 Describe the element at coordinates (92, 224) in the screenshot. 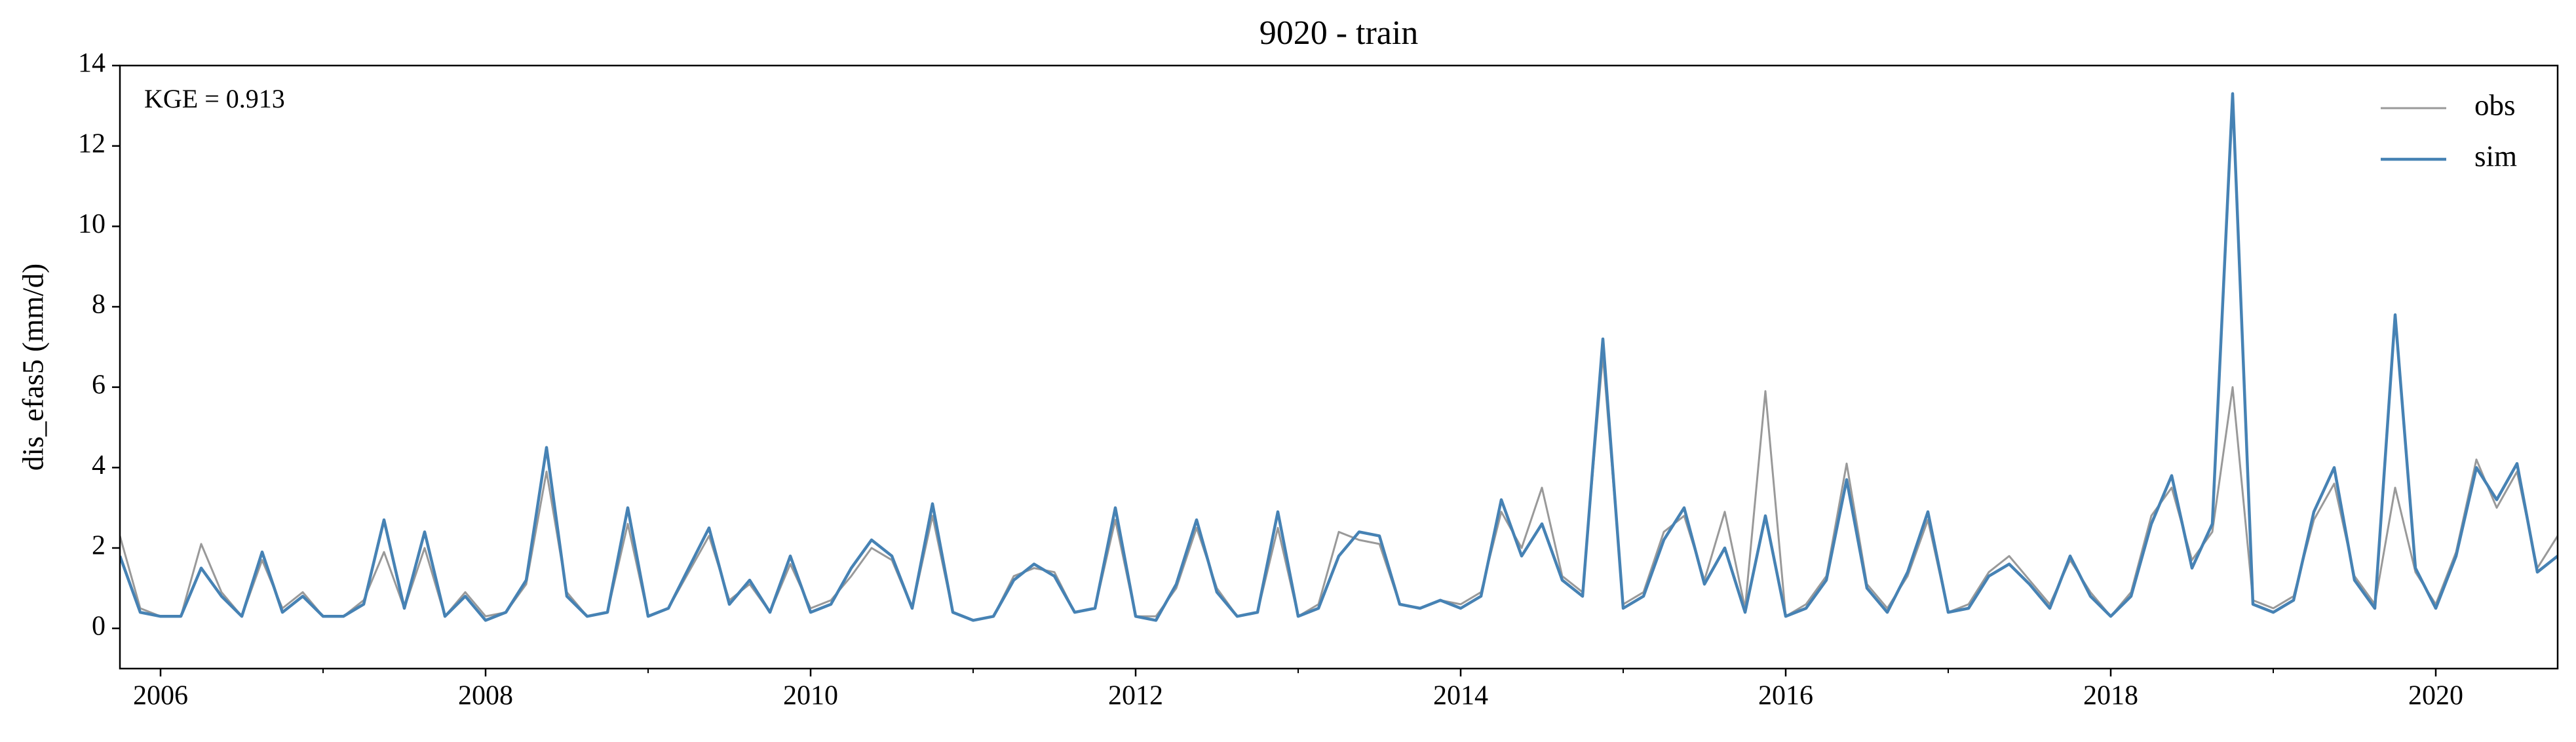

I see `y-tick-label: 10` at that location.